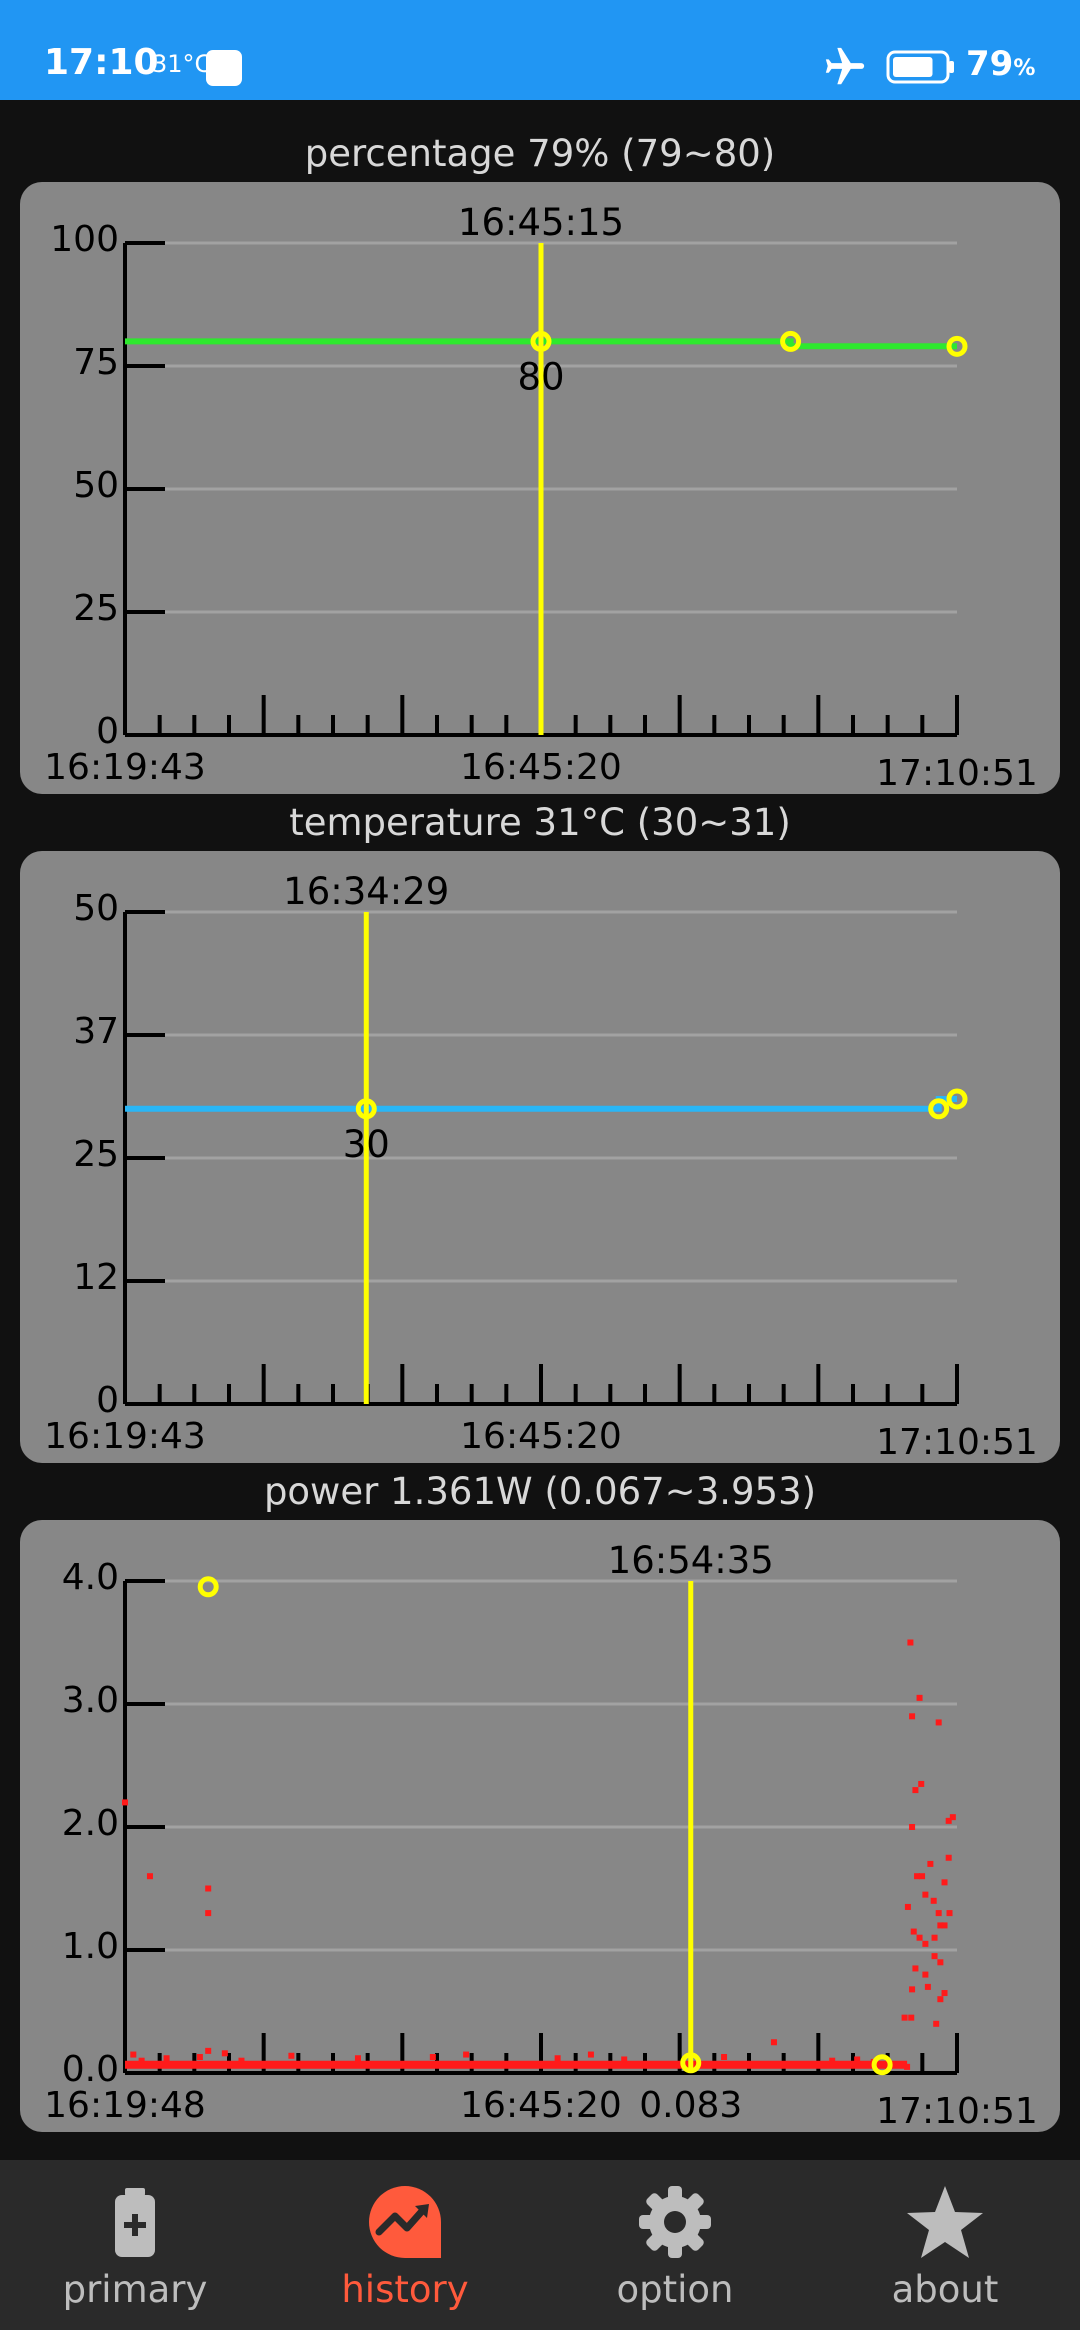 Image resolution: width=1080 pixels, height=2330 pixels. What do you see at coordinates (405, 2222) in the screenshot?
I see `trend-chart-icon` at bounding box center [405, 2222].